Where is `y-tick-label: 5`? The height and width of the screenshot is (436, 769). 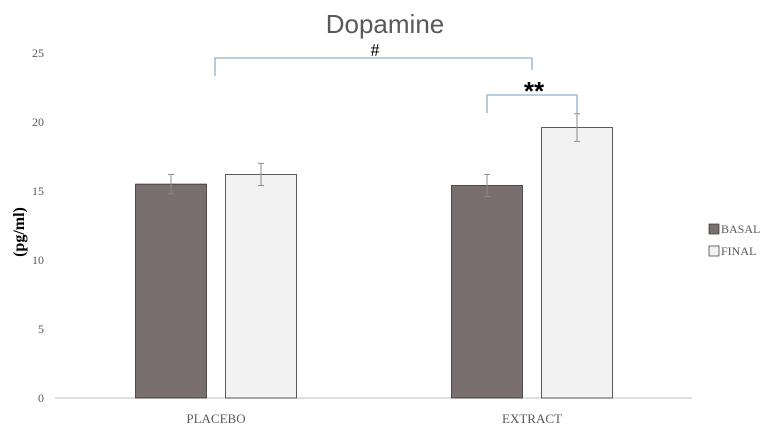 y-tick-label: 5 is located at coordinates (41, 329).